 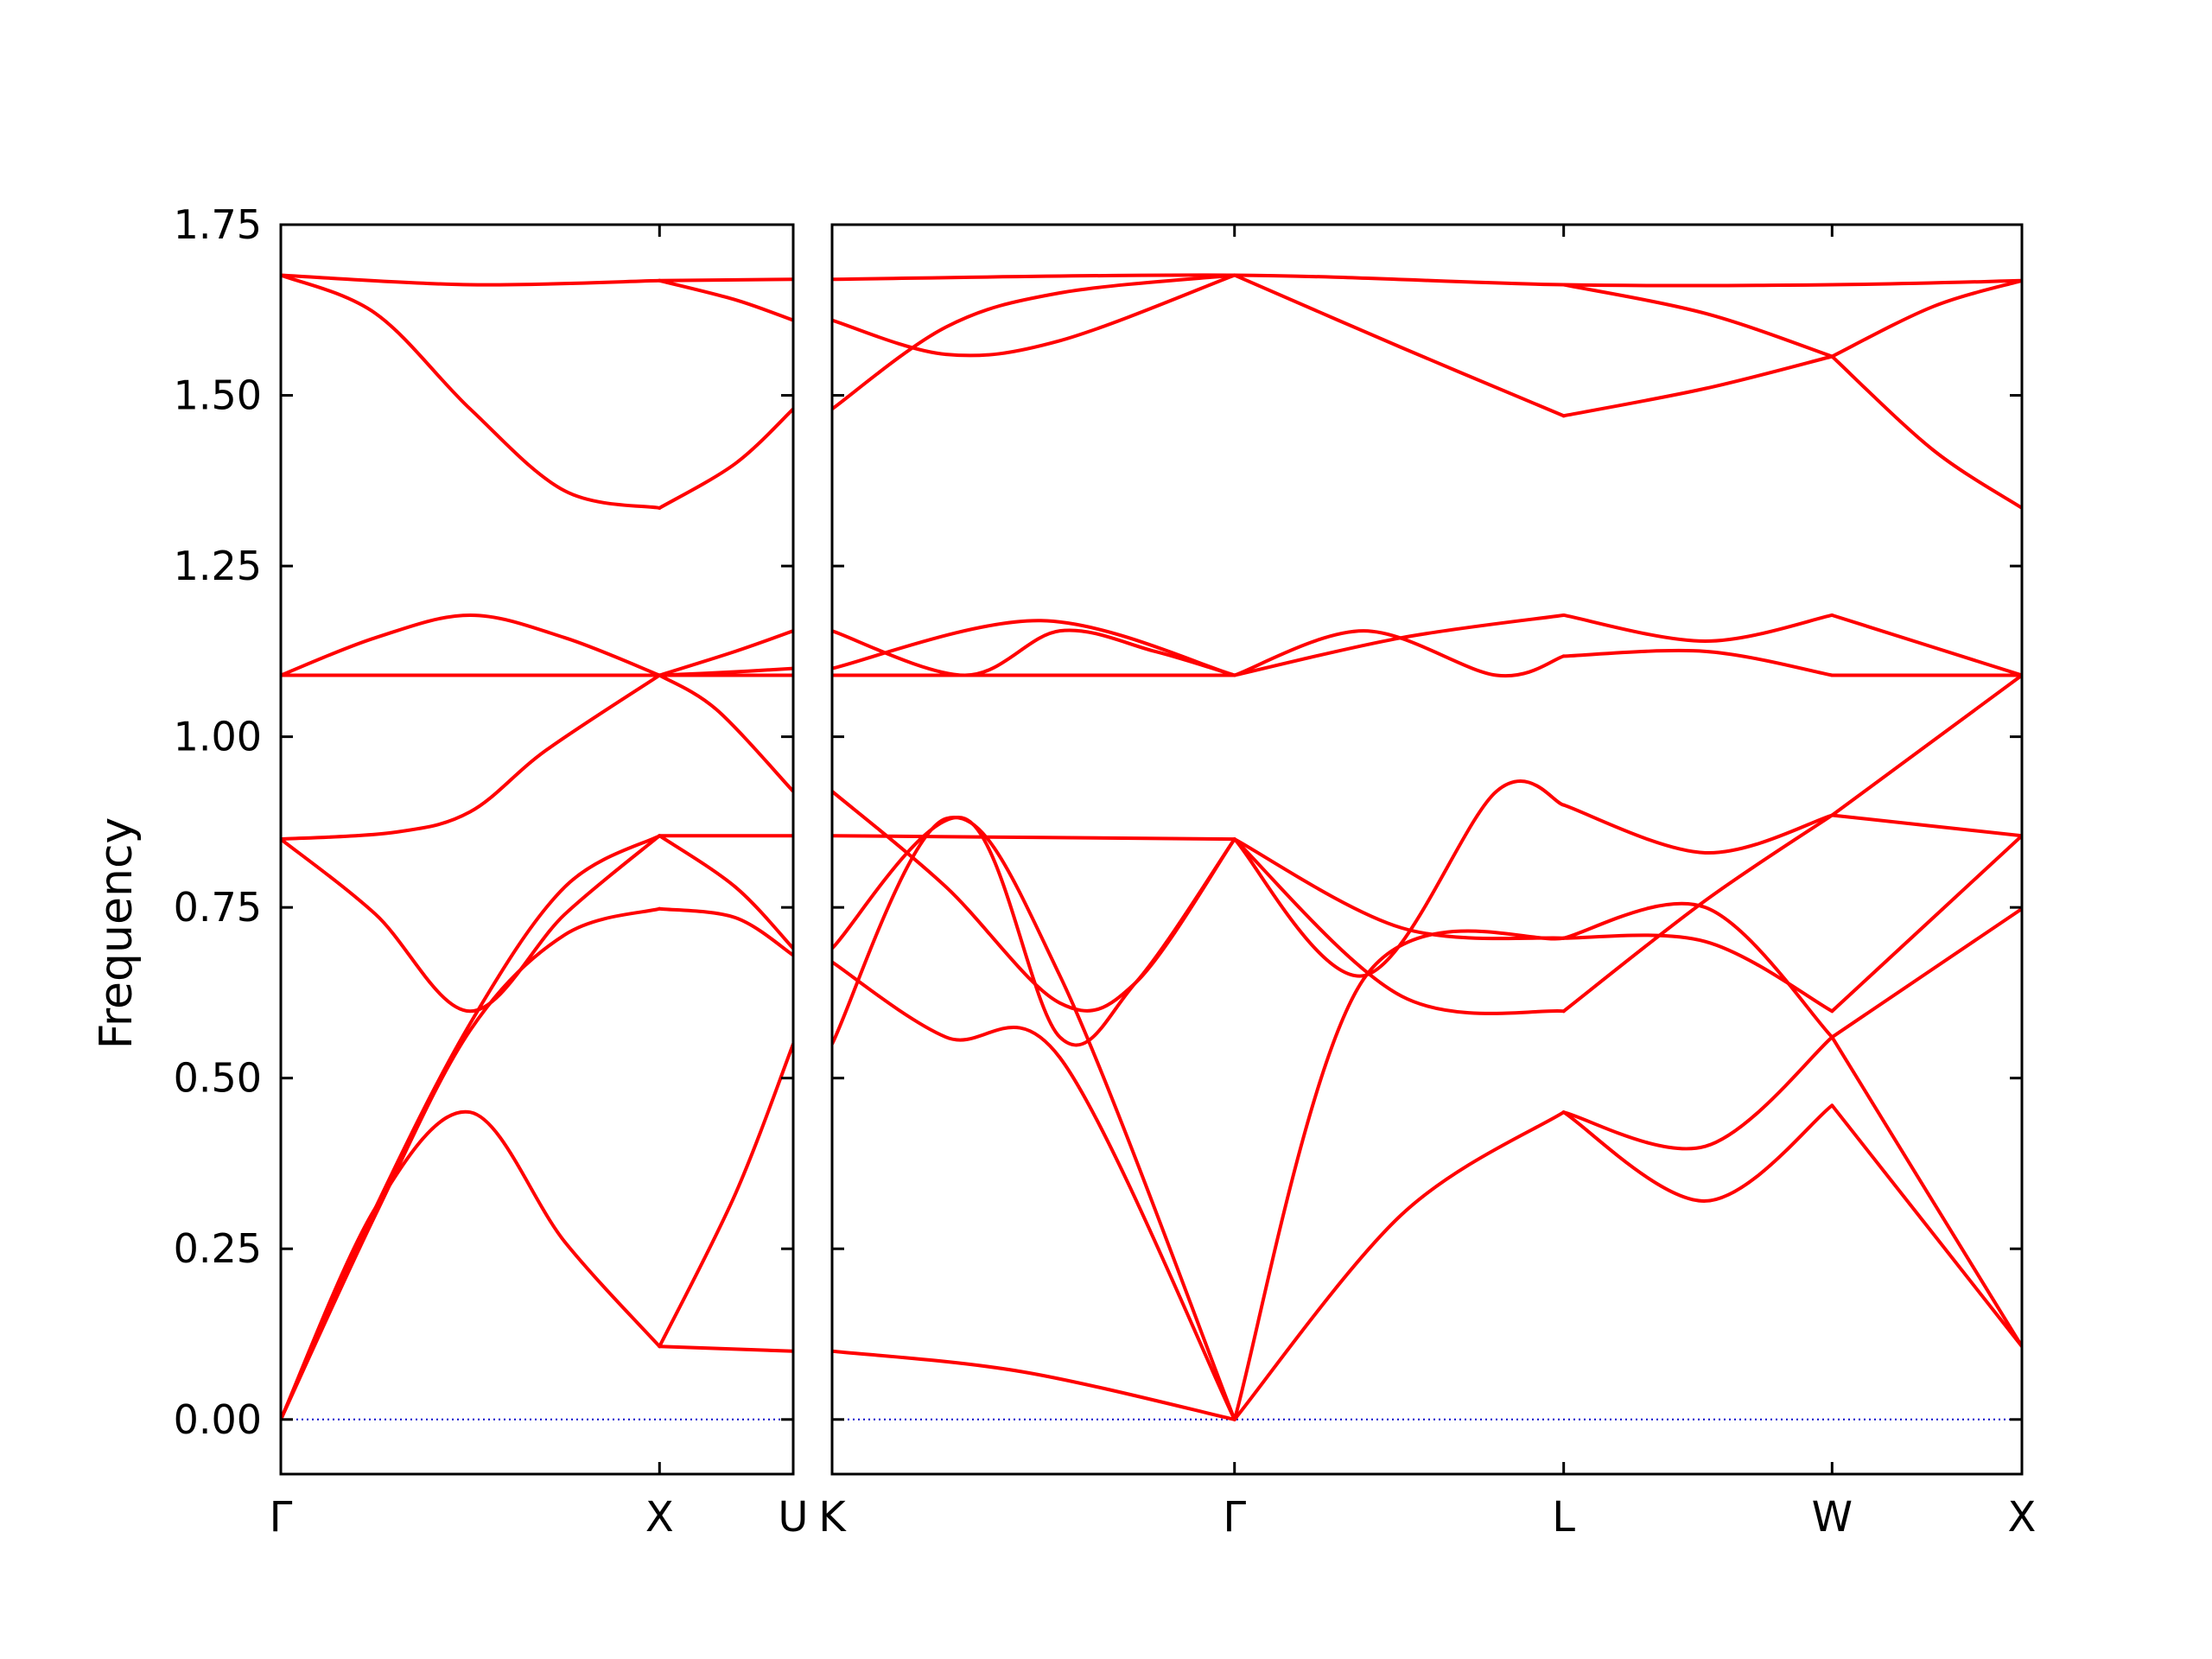 I want to click on y-tick-label: 0.75, so click(x=218, y=907).